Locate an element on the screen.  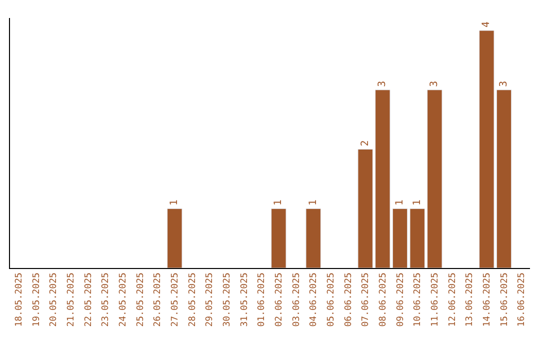
x-tick-label: 28.05.2025 is located at coordinates (193, 299).